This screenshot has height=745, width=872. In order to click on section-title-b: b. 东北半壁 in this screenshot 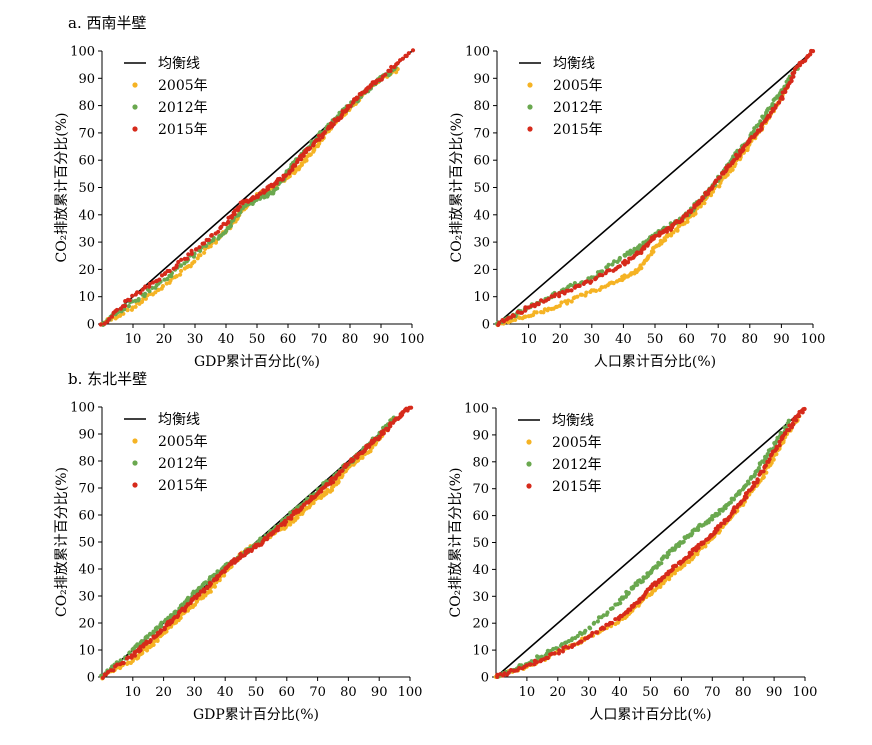, I will do `click(108, 379)`.